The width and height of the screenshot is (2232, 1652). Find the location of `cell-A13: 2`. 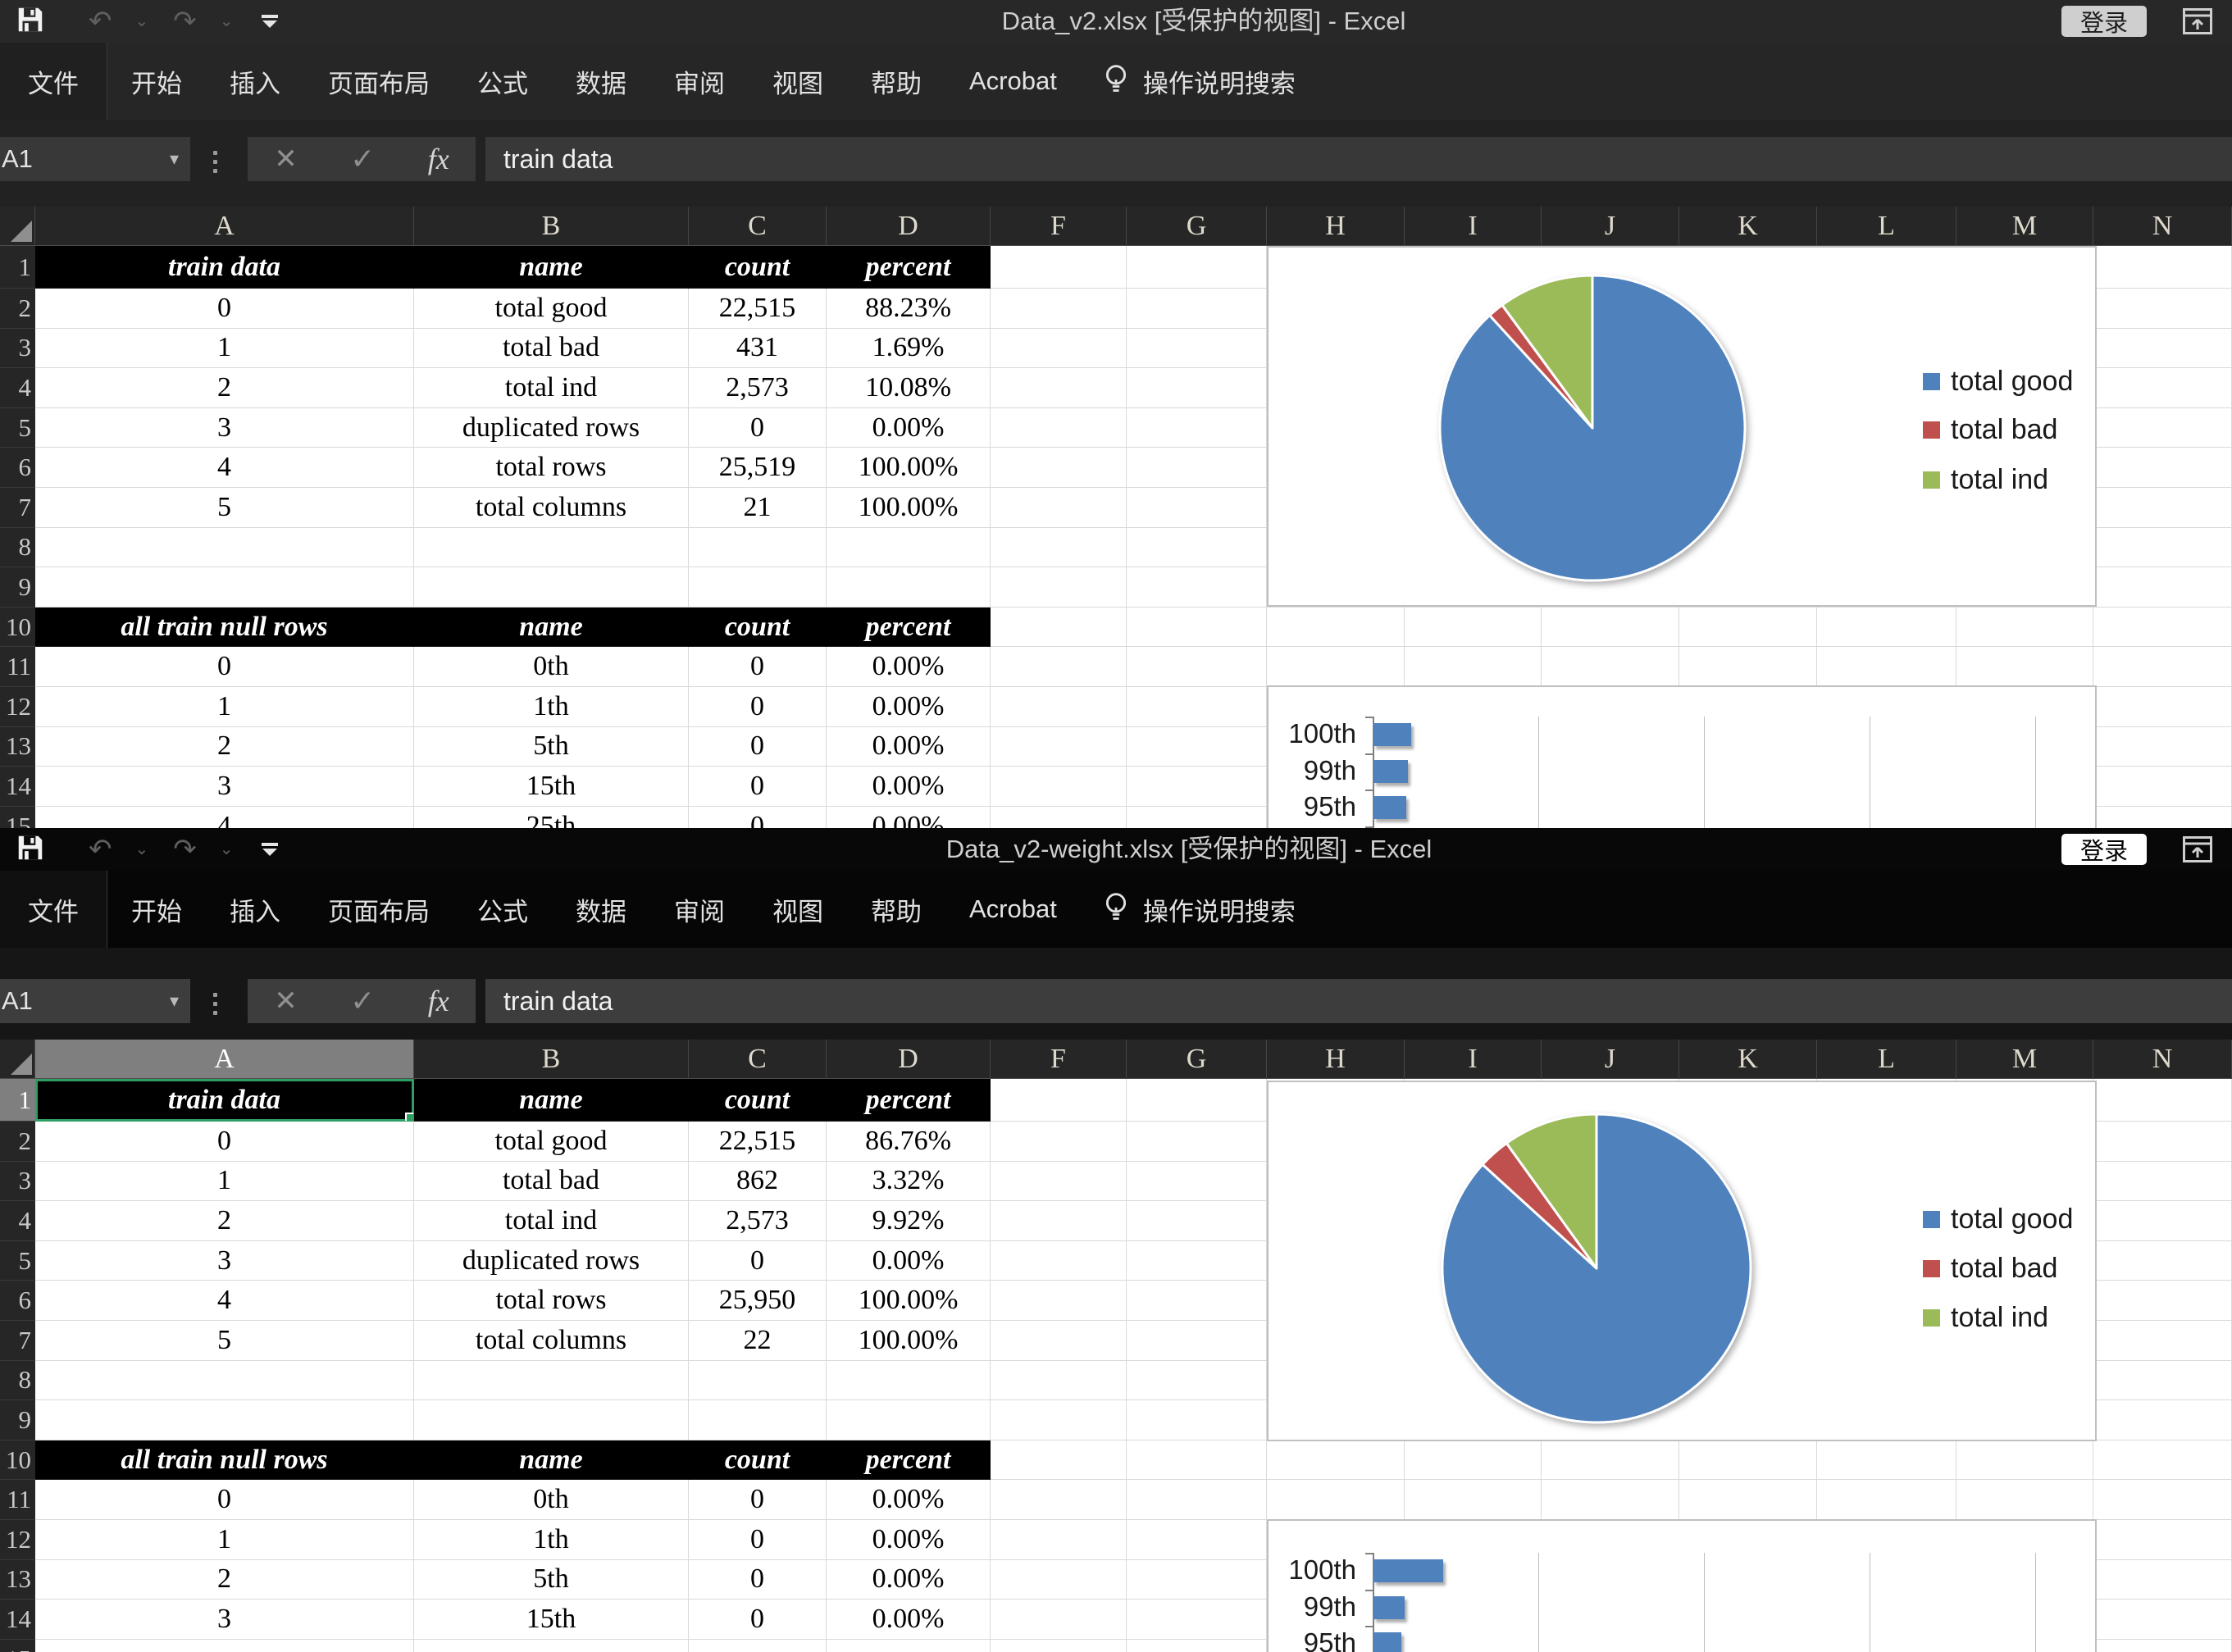

cell-A13: 2 is located at coordinates (224, 746).